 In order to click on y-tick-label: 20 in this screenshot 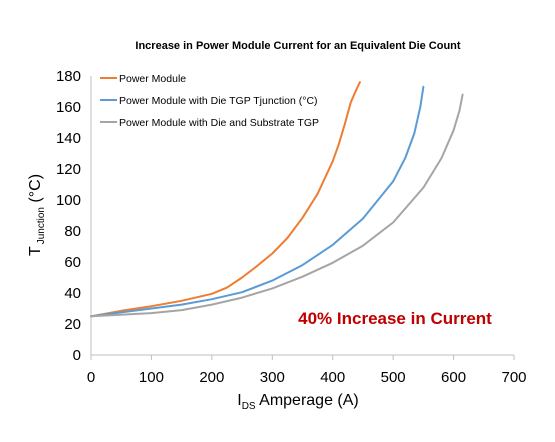, I will do `click(72, 324)`.